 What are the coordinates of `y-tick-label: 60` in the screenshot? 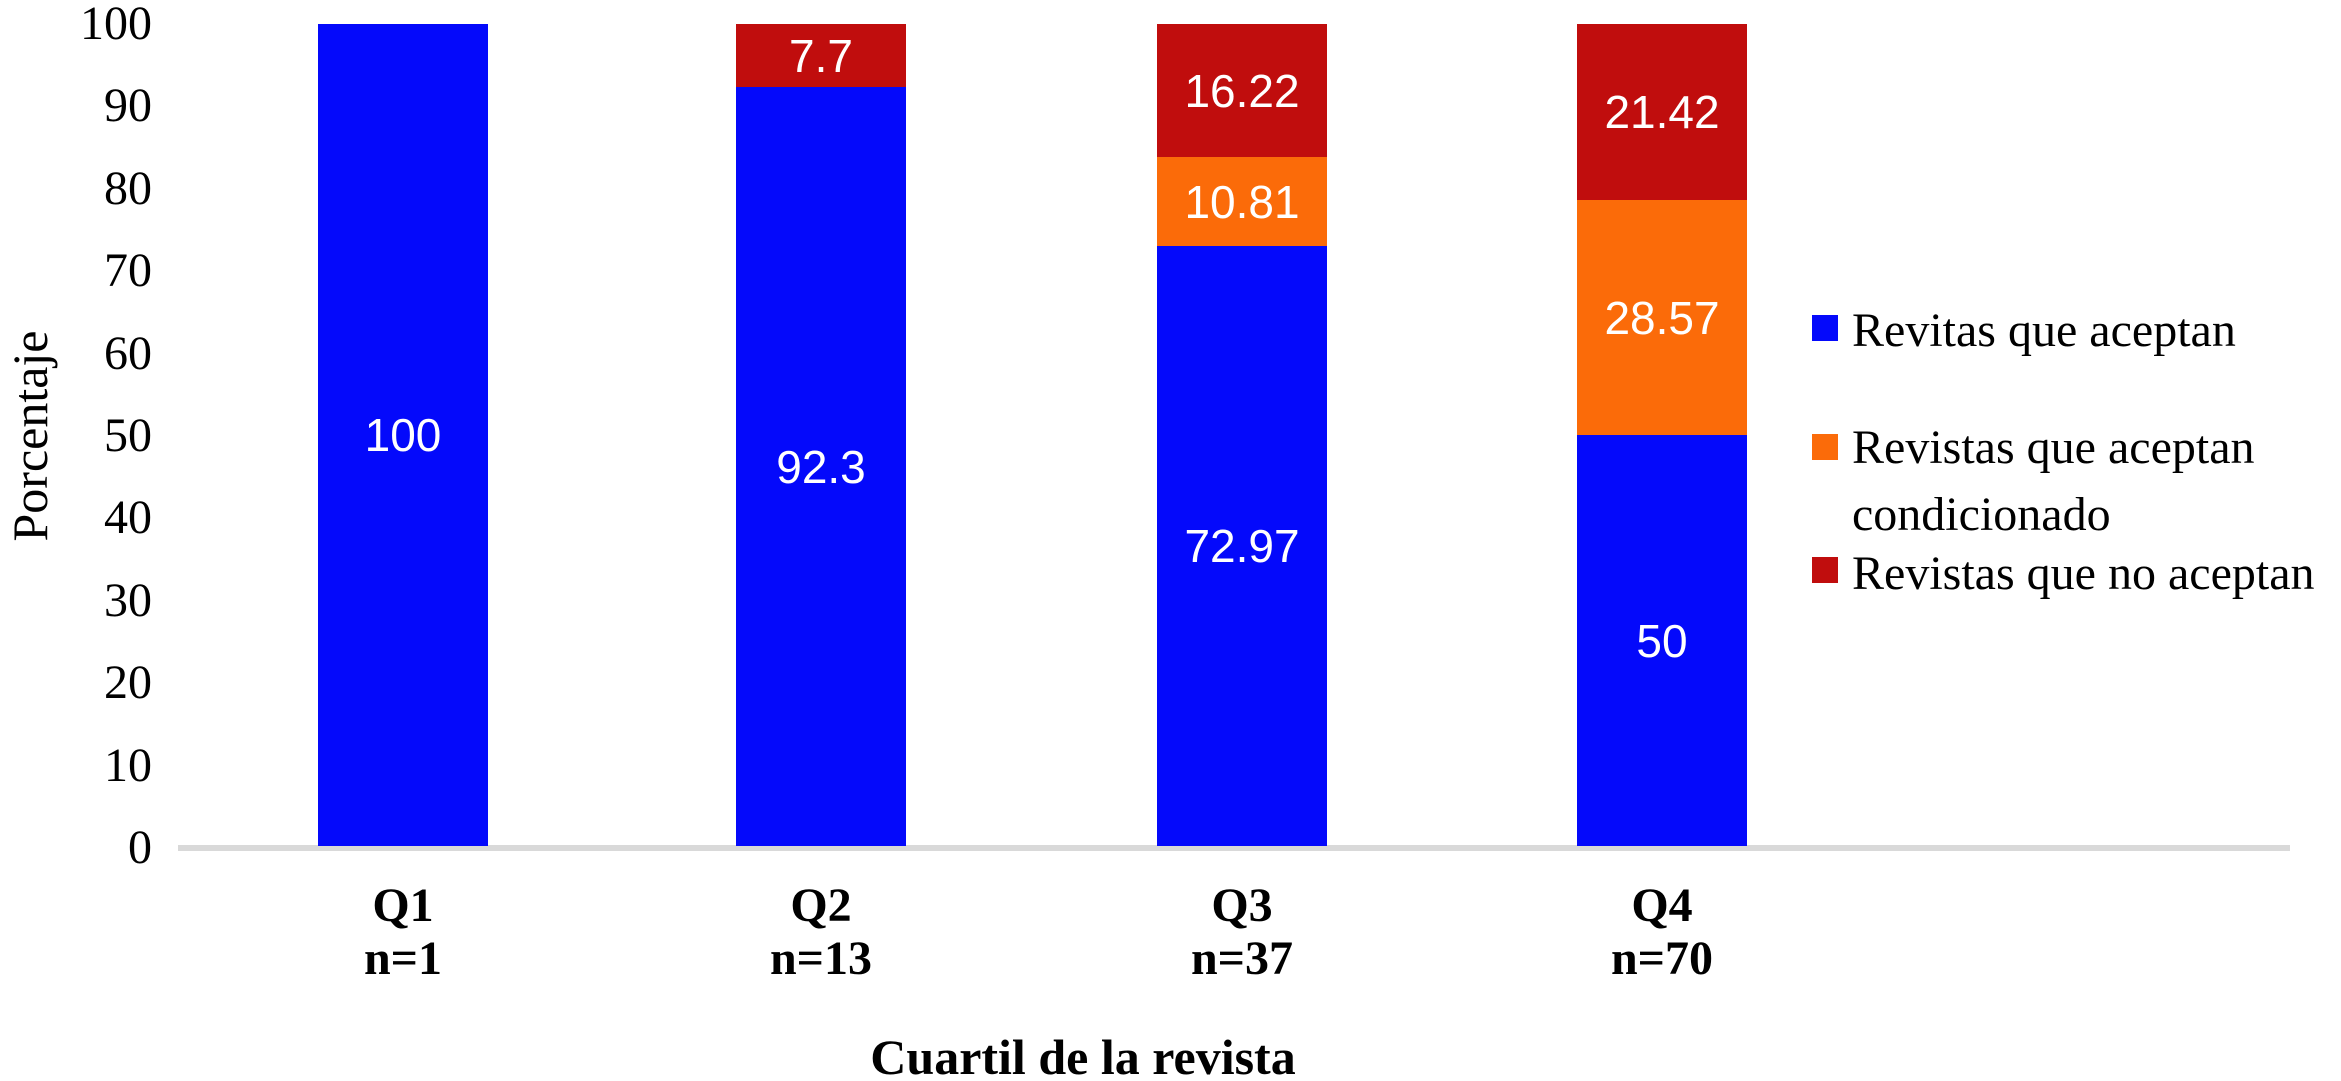 It's located at (128, 353).